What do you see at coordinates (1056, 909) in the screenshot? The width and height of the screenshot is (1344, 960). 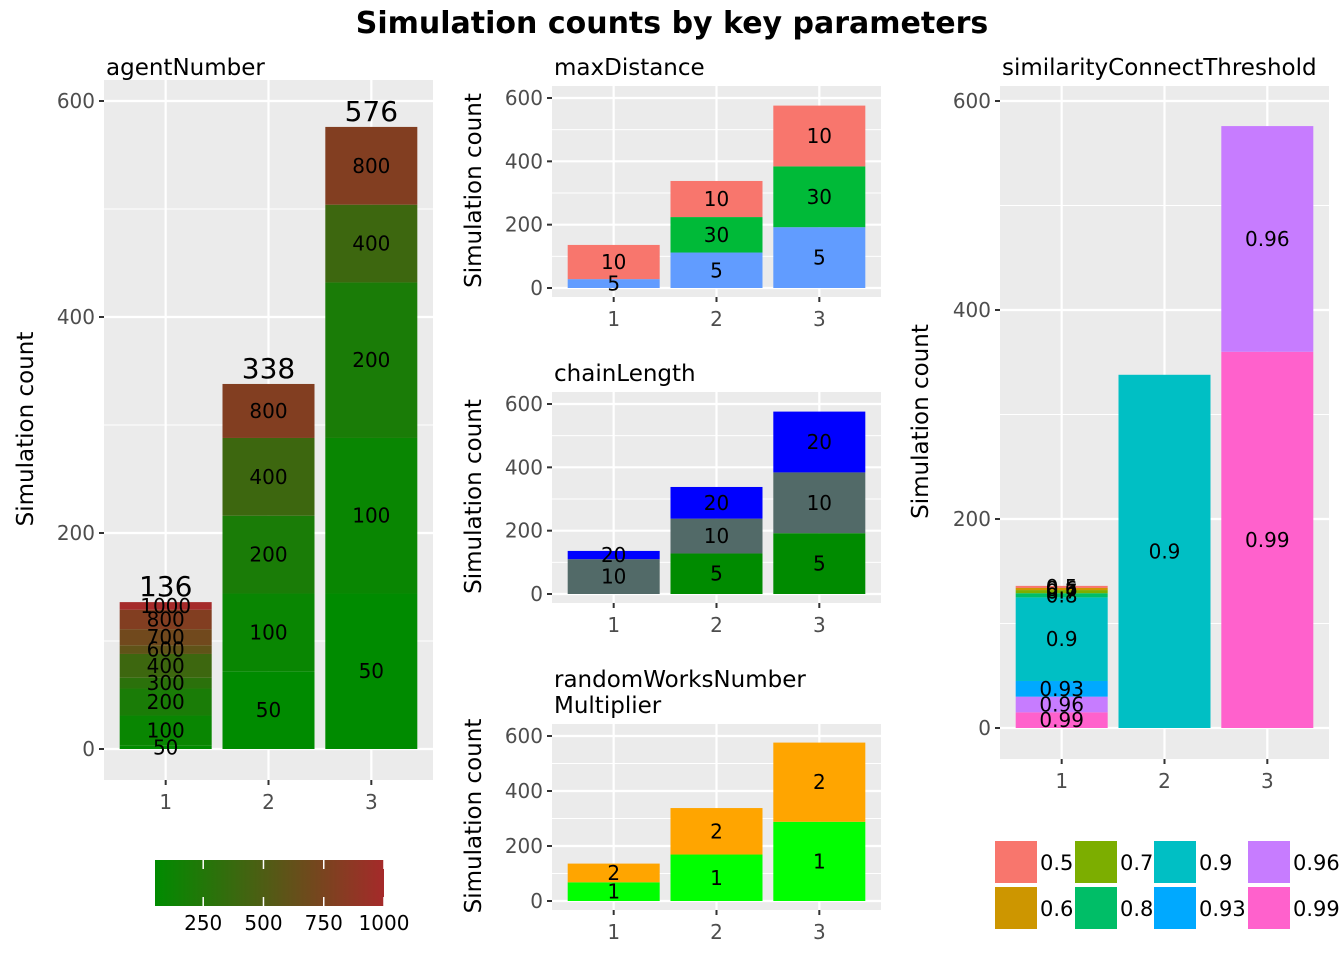 I see `legend-label: 0.6` at bounding box center [1056, 909].